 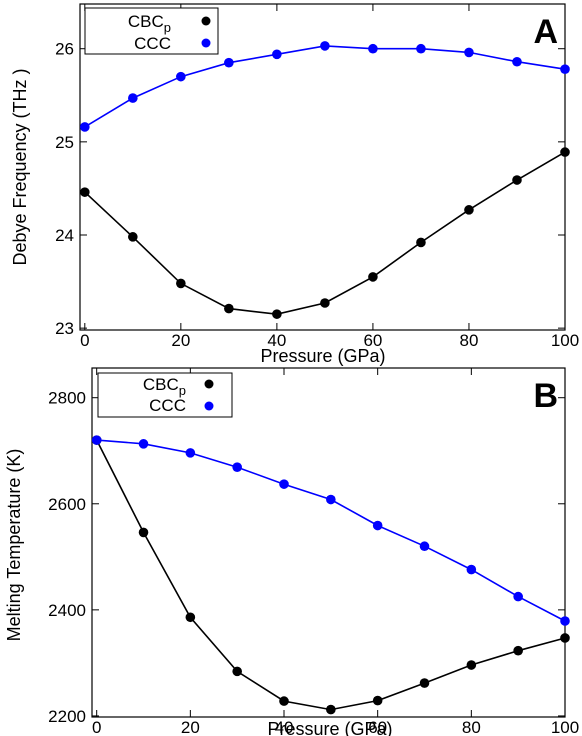 What do you see at coordinates (20, 166) in the screenshot?
I see `y-axis-label: Debye Frequency (THz )` at bounding box center [20, 166].